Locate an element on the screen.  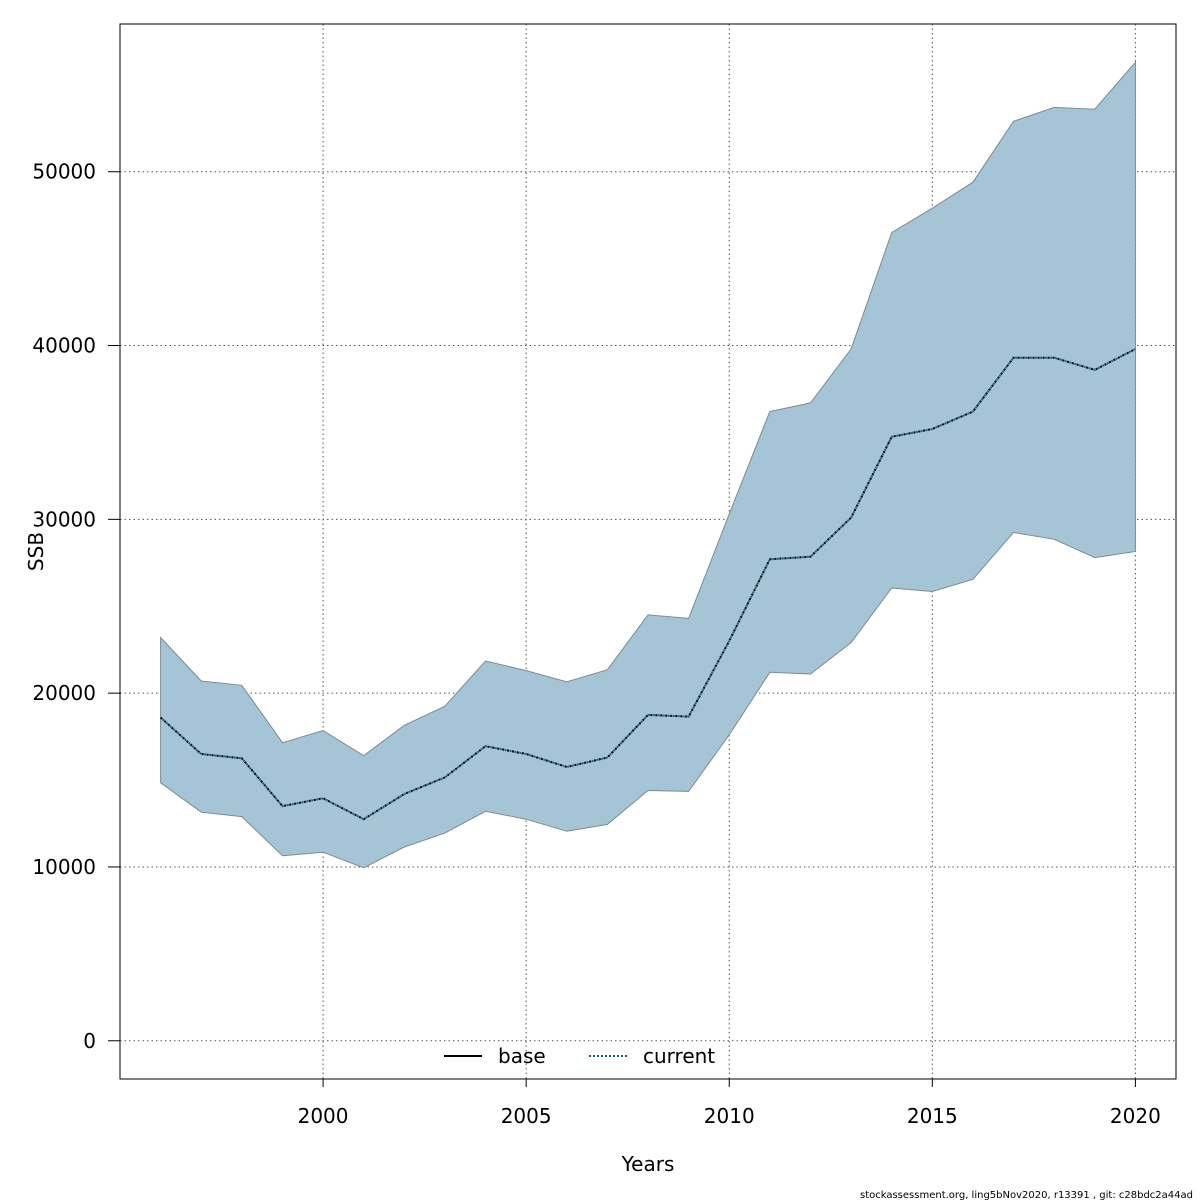
x-axis-title: Years is located at coordinates (648, 1164).